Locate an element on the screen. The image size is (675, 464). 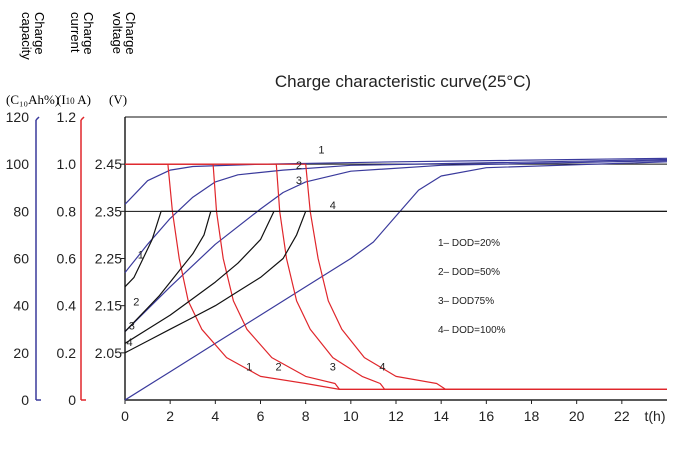
legend-entry: 3– DOD75% is located at coordinates (466, 301).